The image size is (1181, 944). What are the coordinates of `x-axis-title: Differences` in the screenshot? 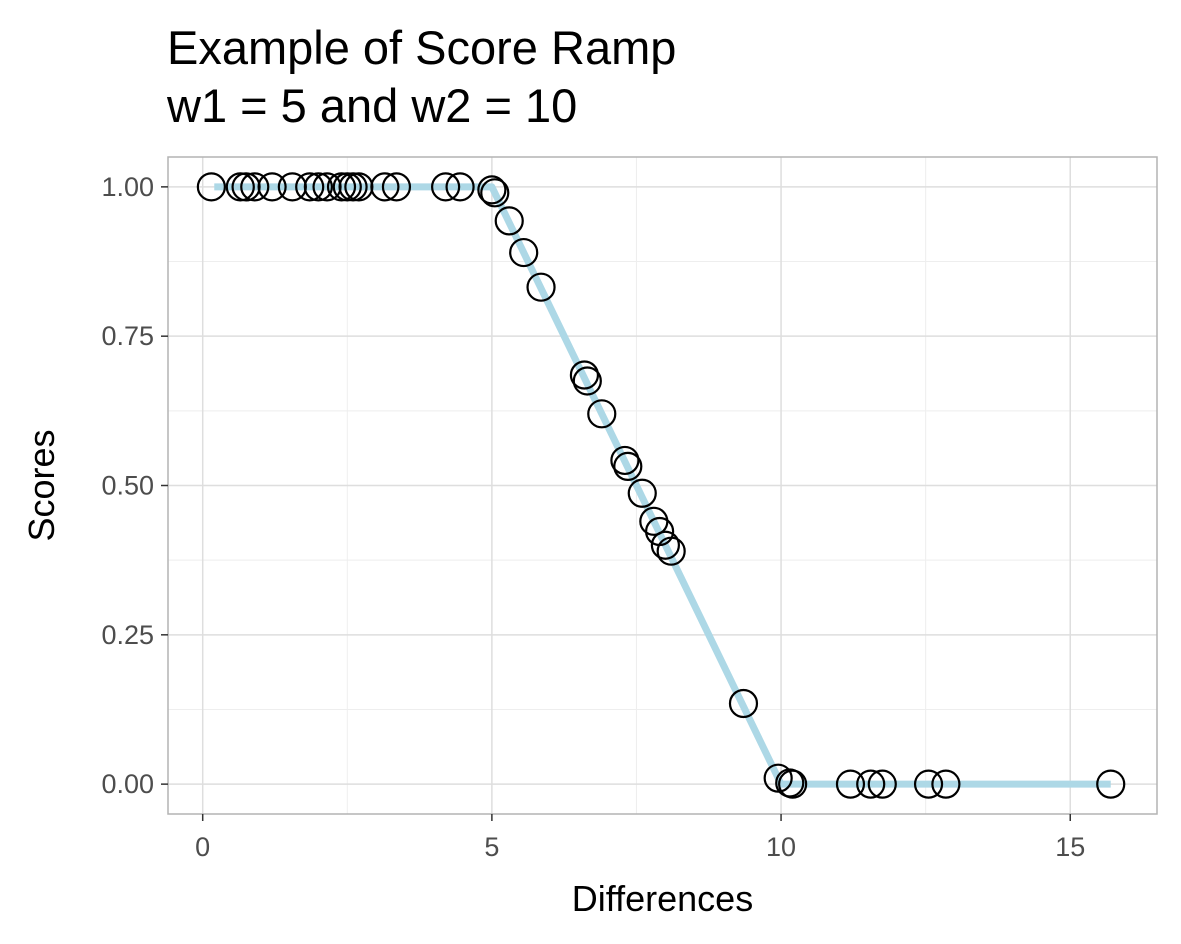 It's located at (662, 898).